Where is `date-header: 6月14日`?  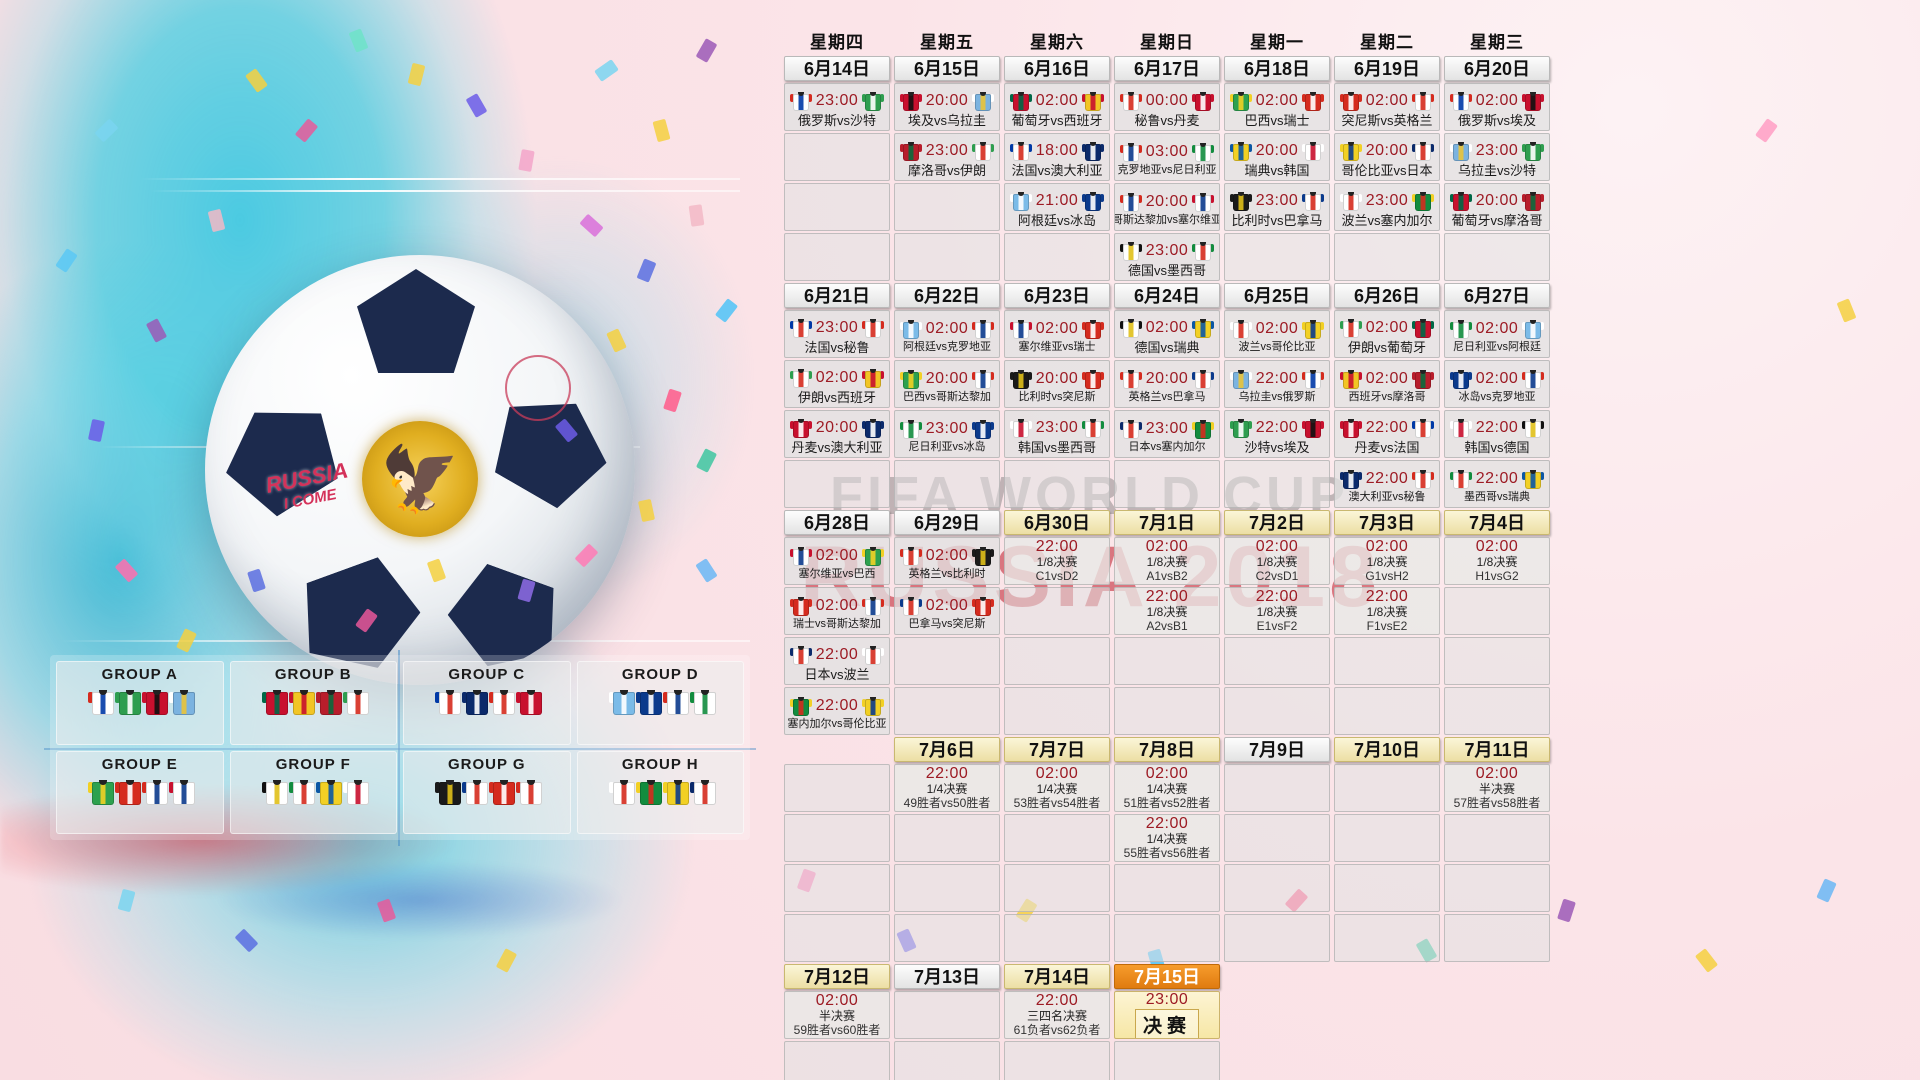
date-header: 6月14日 is located at coordinates (837, 68).